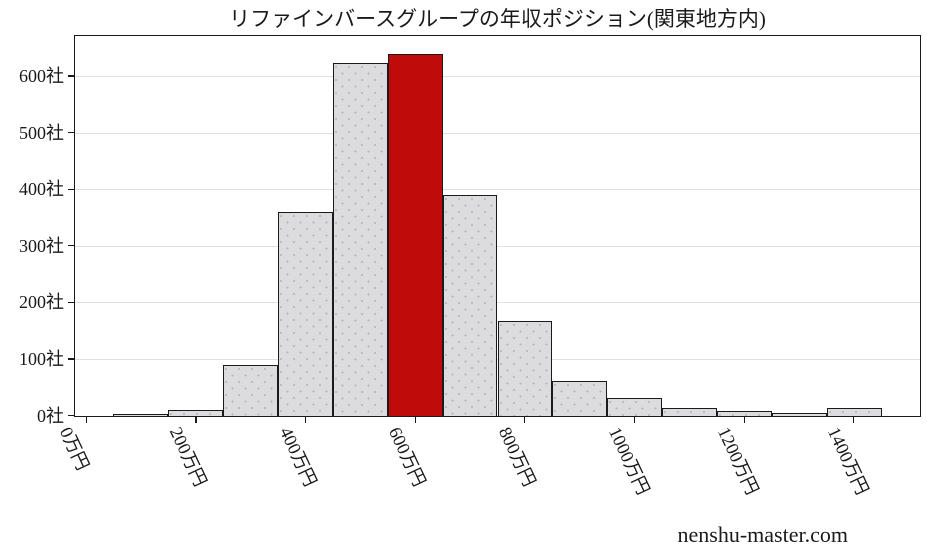  Describe the element at coordinates (41, 302) in the screenshot. I see `y-tick-label: 200社` at that location.